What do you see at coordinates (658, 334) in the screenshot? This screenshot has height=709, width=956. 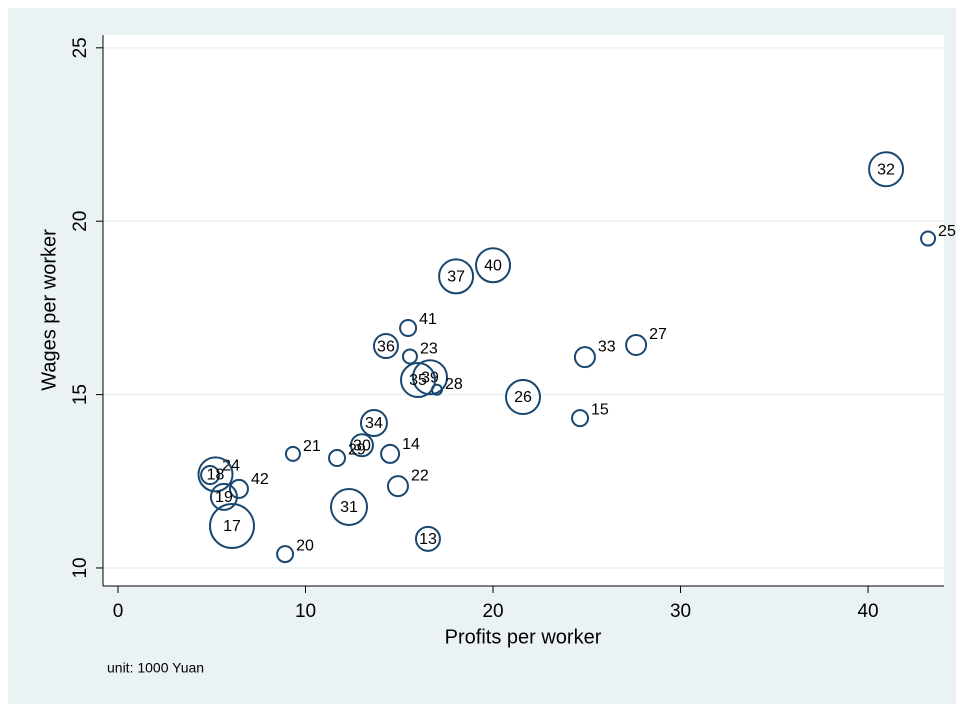 I see `point-label: 27` at bounding box center [658, 334].